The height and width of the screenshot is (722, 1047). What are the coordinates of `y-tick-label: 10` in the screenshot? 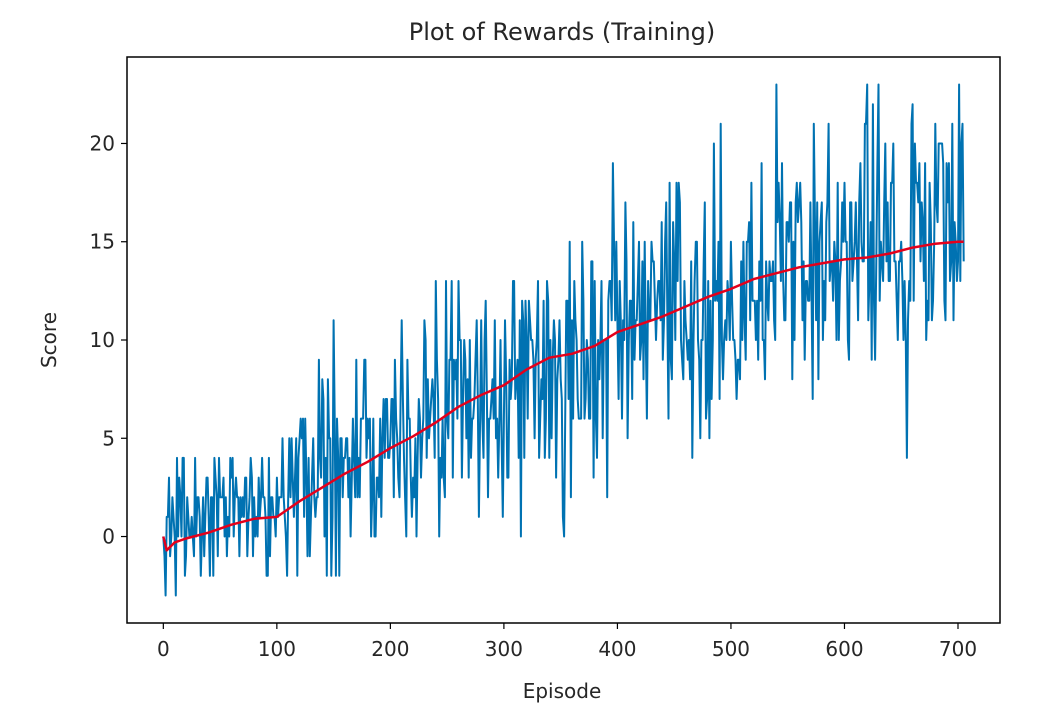 It's located at (102, 340).